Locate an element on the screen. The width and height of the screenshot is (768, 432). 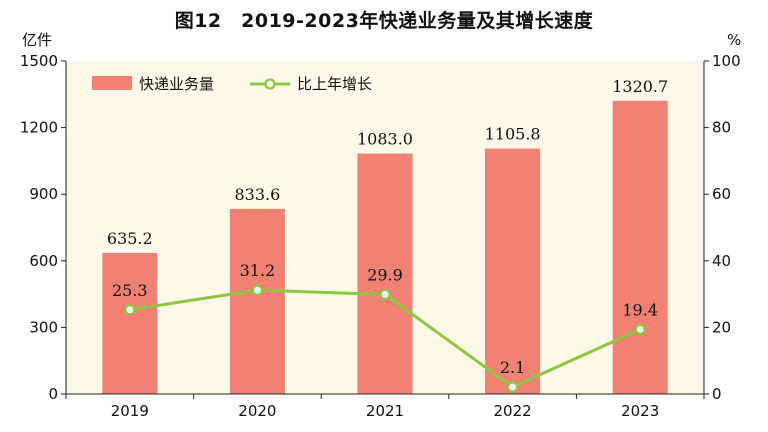
right-axis-unit: % is located at coordinates (734, 40).